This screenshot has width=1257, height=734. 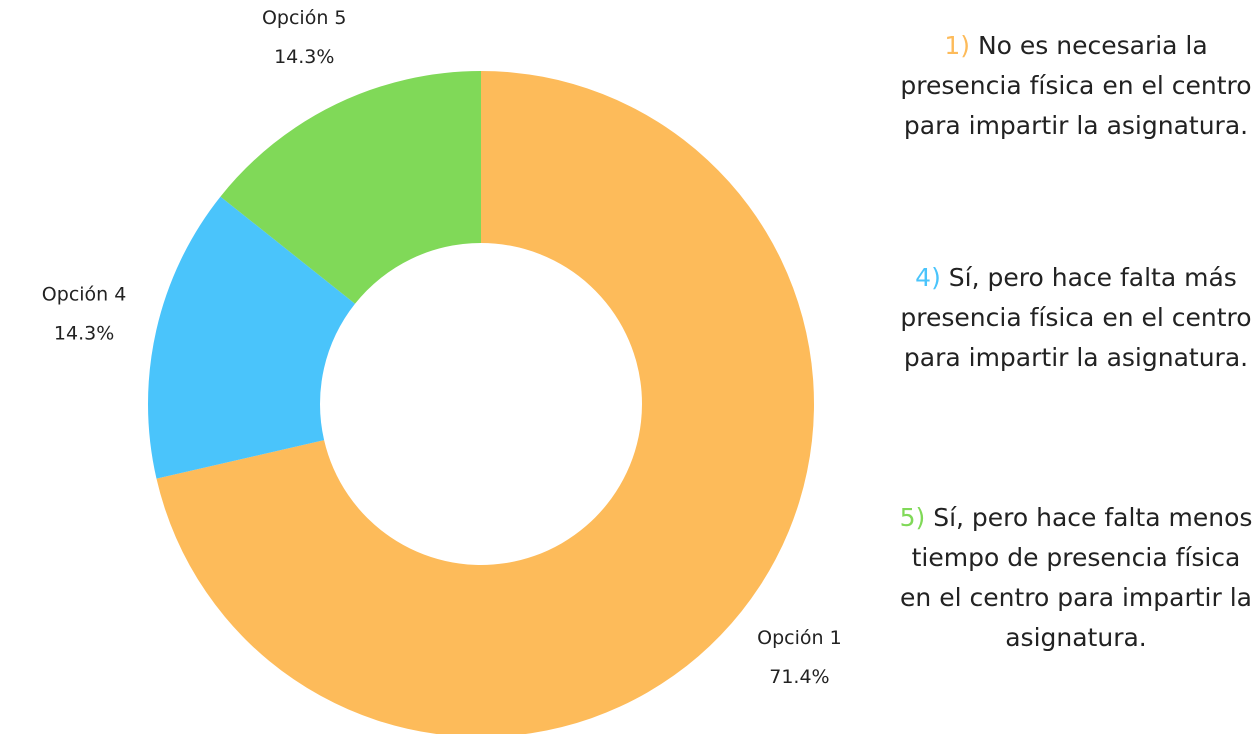 What do you see at coordinates (912, 517) in the screenshot?
I see `note-marker: 5)` at bounding box center [912, 517].